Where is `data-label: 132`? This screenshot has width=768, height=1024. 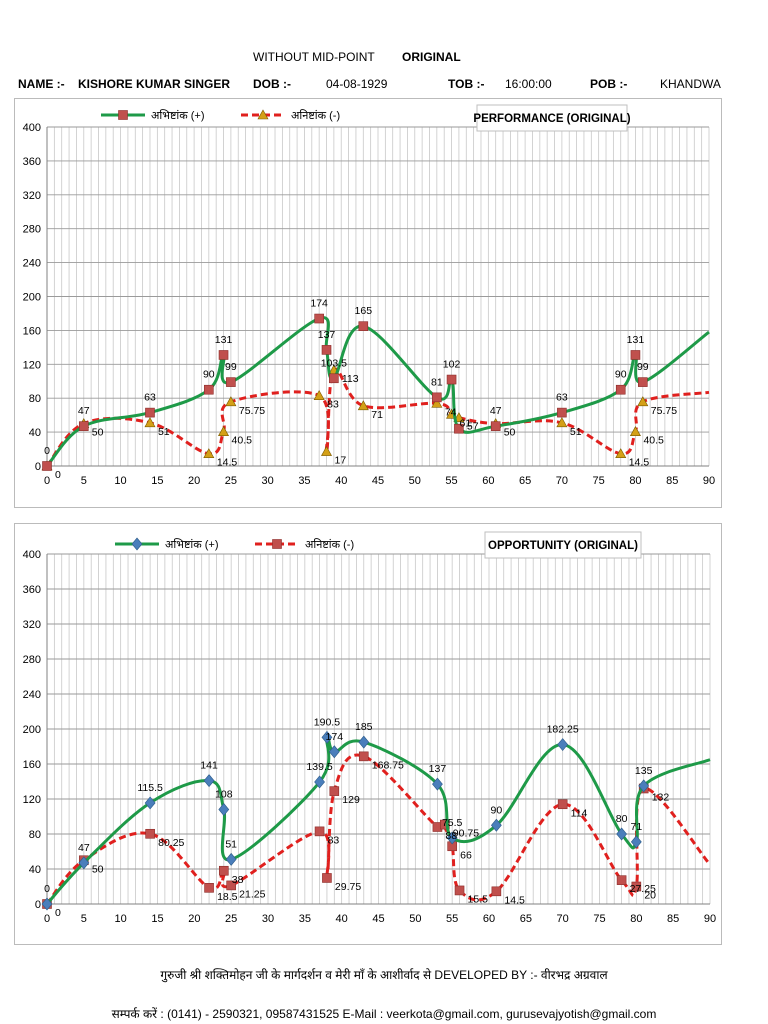 data-label: 132 is located at coordinates (661, 798).